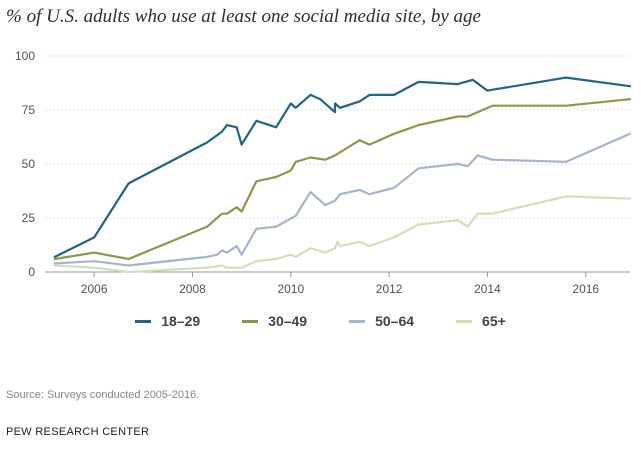 The height and width of the screenshot is (451, 641). Describe the element at coordinates (340, 284) in the screenshot. I see `x-axis-ticks: 2006 2008 2010 2012 2014 2016` at that location.